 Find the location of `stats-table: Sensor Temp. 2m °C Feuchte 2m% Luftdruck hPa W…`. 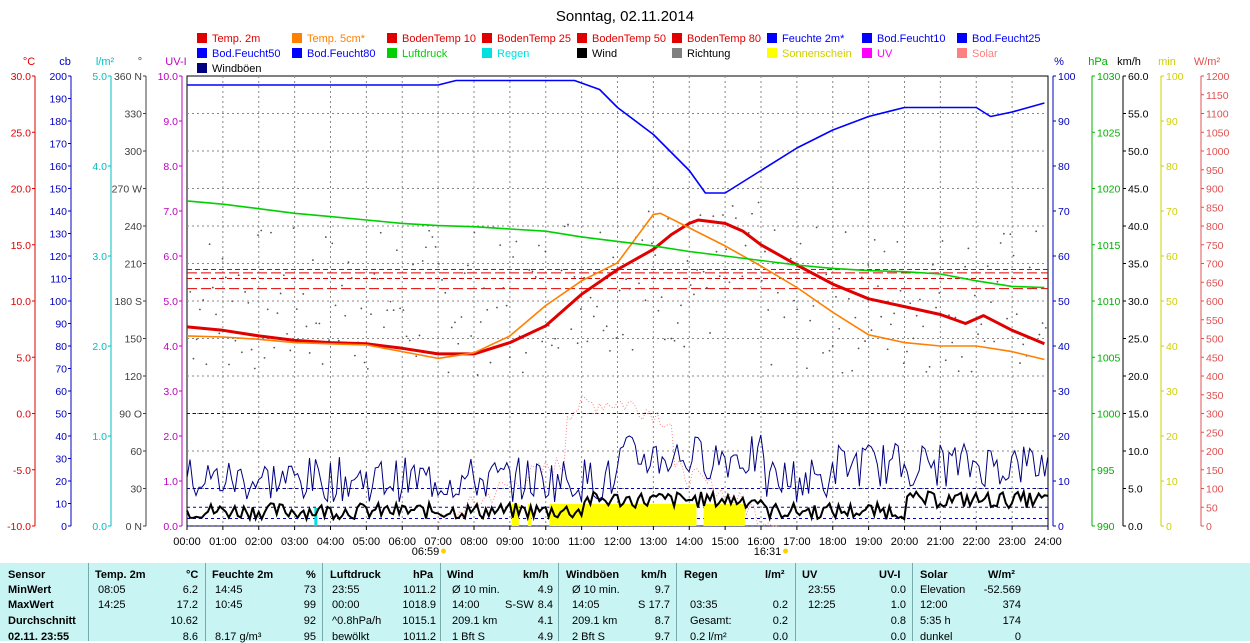

stats-table: Sensor Temp. 2m °C Feuchte 2m% Luftdruck hPa W… is located at coordinates (625, 603).